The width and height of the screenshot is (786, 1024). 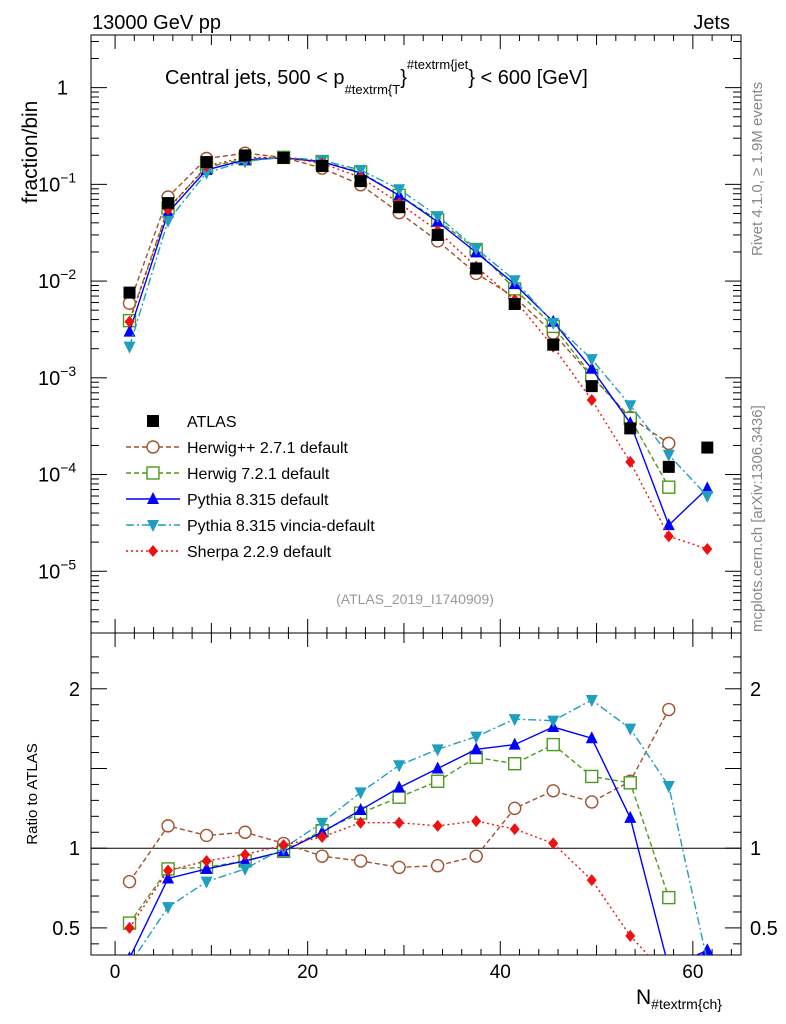 What do you see at coordinates (403, 78) in the screenshot?
I see `title-close: }` at bounding box center [403, 78].